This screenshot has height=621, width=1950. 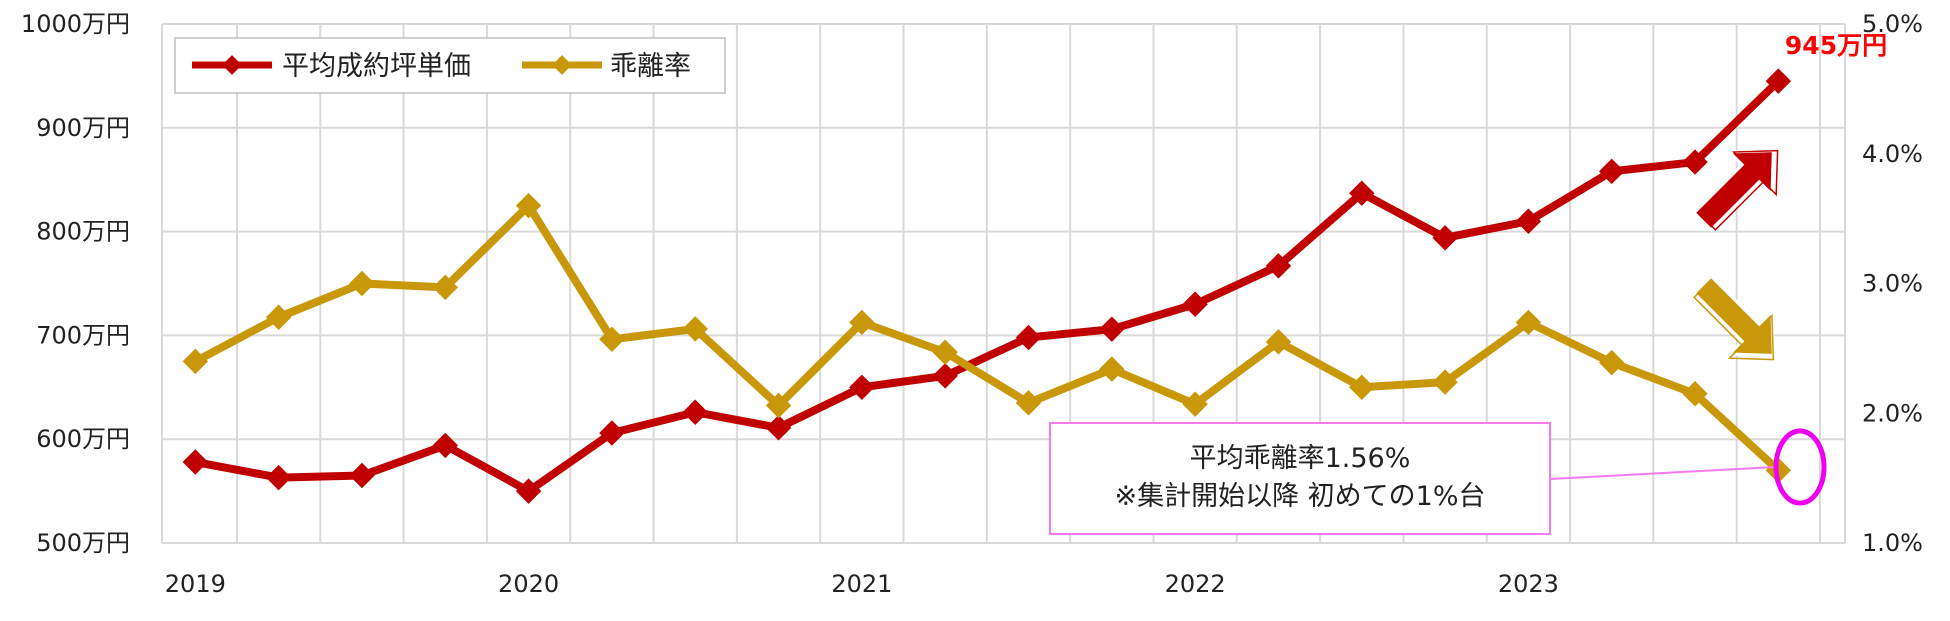 What do you see at coordinates (75, 24) in the screenshot?
I see `y-left-tick-label: 1000万円` at bounding box center [75, 24].